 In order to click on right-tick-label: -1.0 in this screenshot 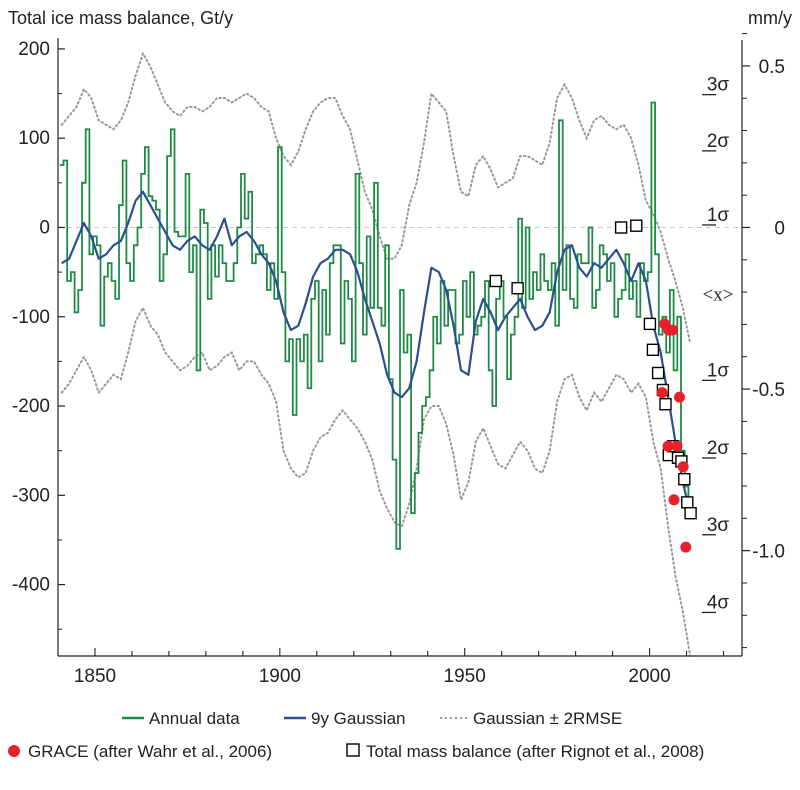, I will do `click(768, 552)`.